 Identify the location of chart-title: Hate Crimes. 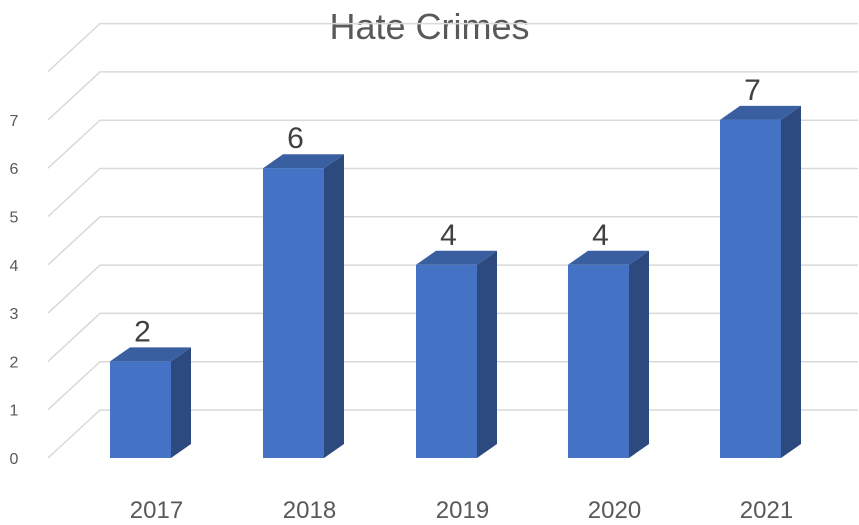
(429, 26).